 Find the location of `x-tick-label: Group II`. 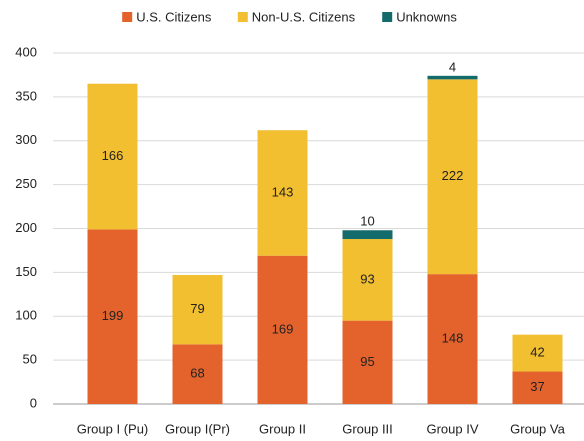

x-tick-label: Group II is located at coordinates (282, 428).